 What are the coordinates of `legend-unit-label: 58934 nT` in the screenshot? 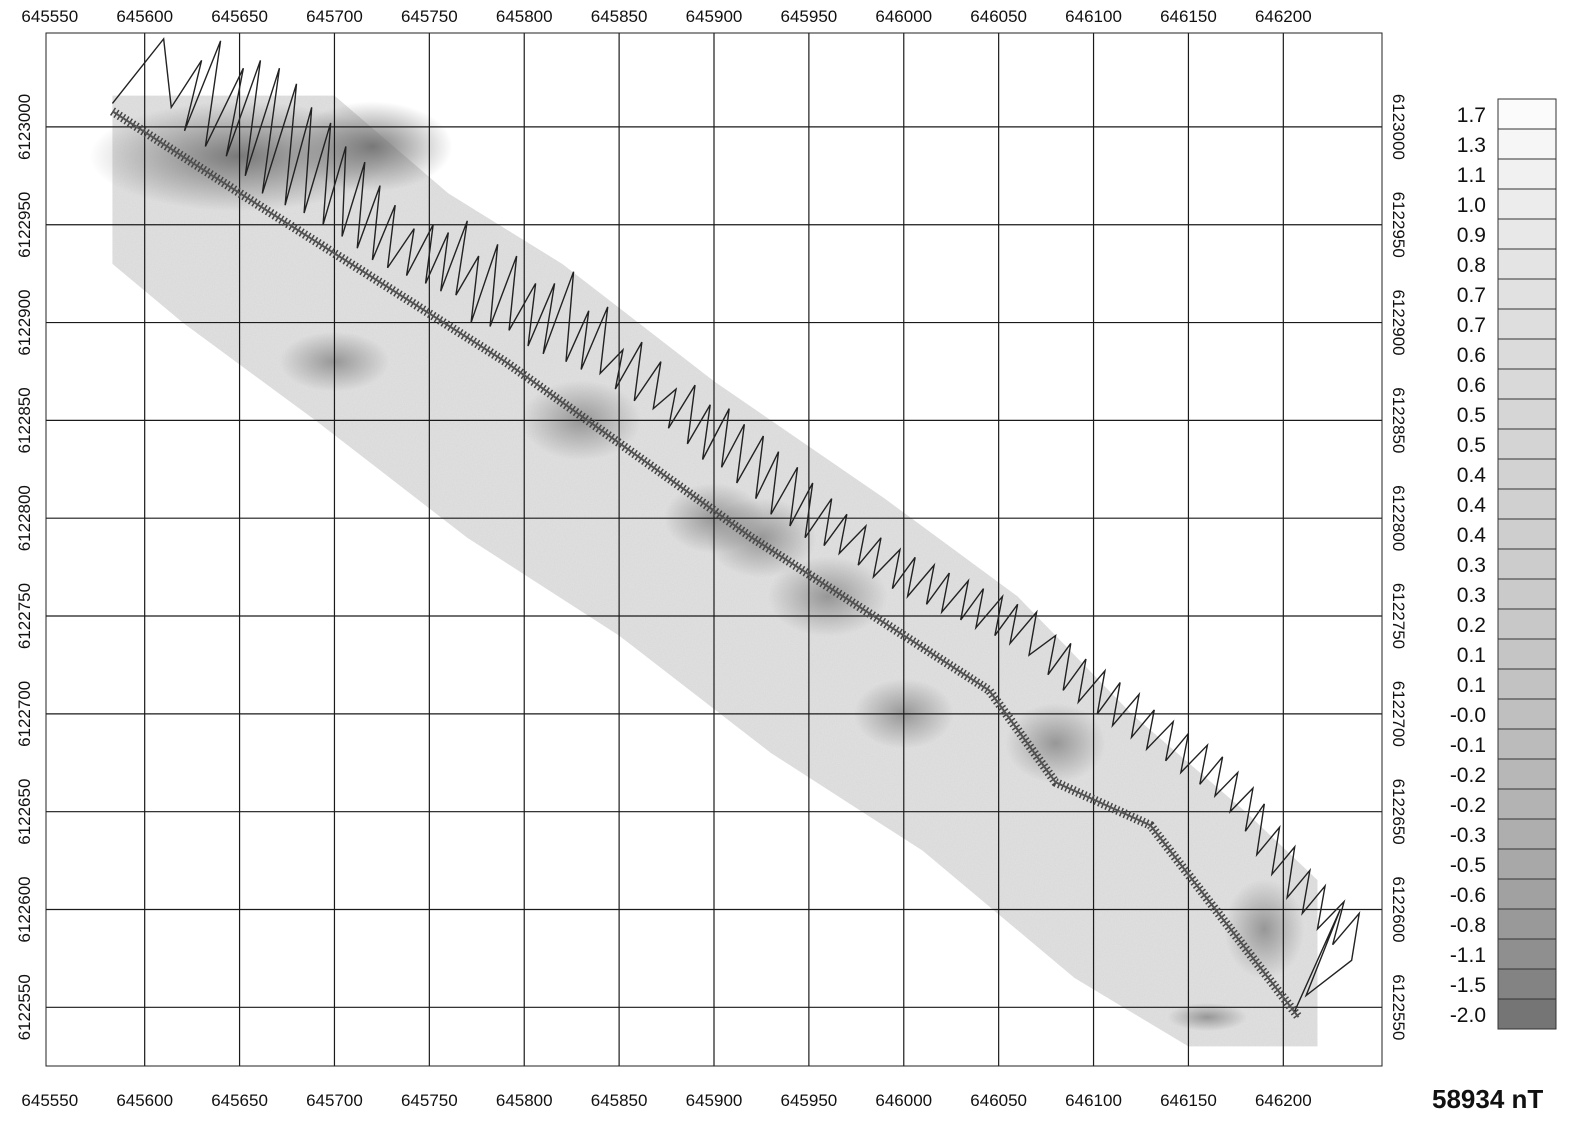 It's located at (1487, 1099).